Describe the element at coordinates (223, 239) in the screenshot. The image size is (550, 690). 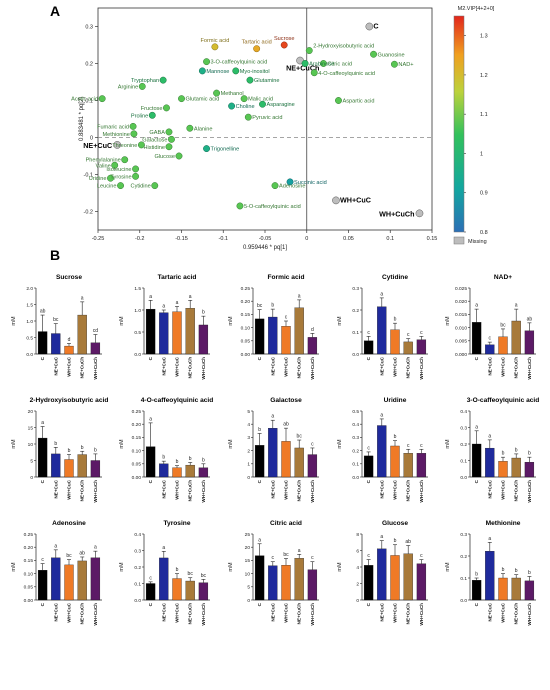
I see `x-tick-label: -0.1` at that location.